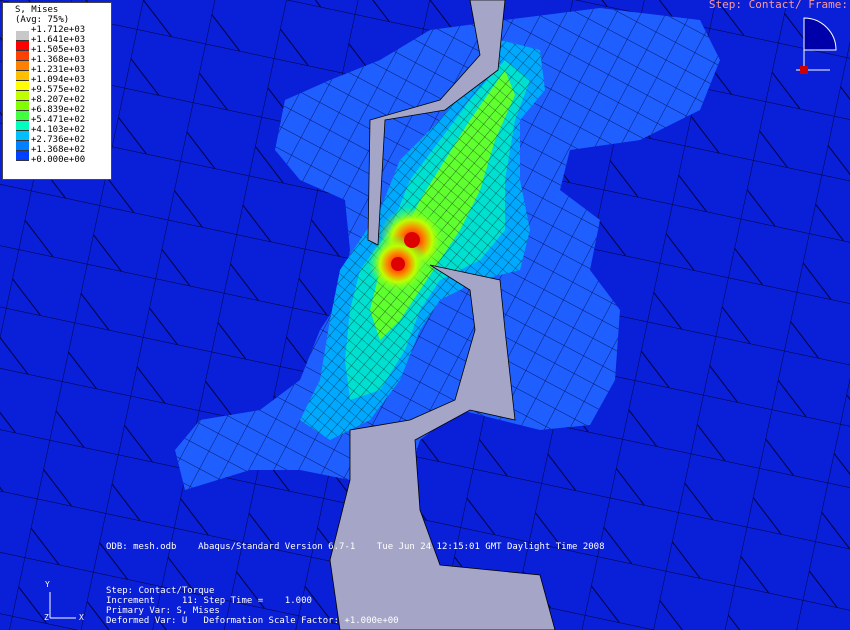 This screenshot has width=850, height=630. I want to click on pivot-marker-icon, so click(804, 70).